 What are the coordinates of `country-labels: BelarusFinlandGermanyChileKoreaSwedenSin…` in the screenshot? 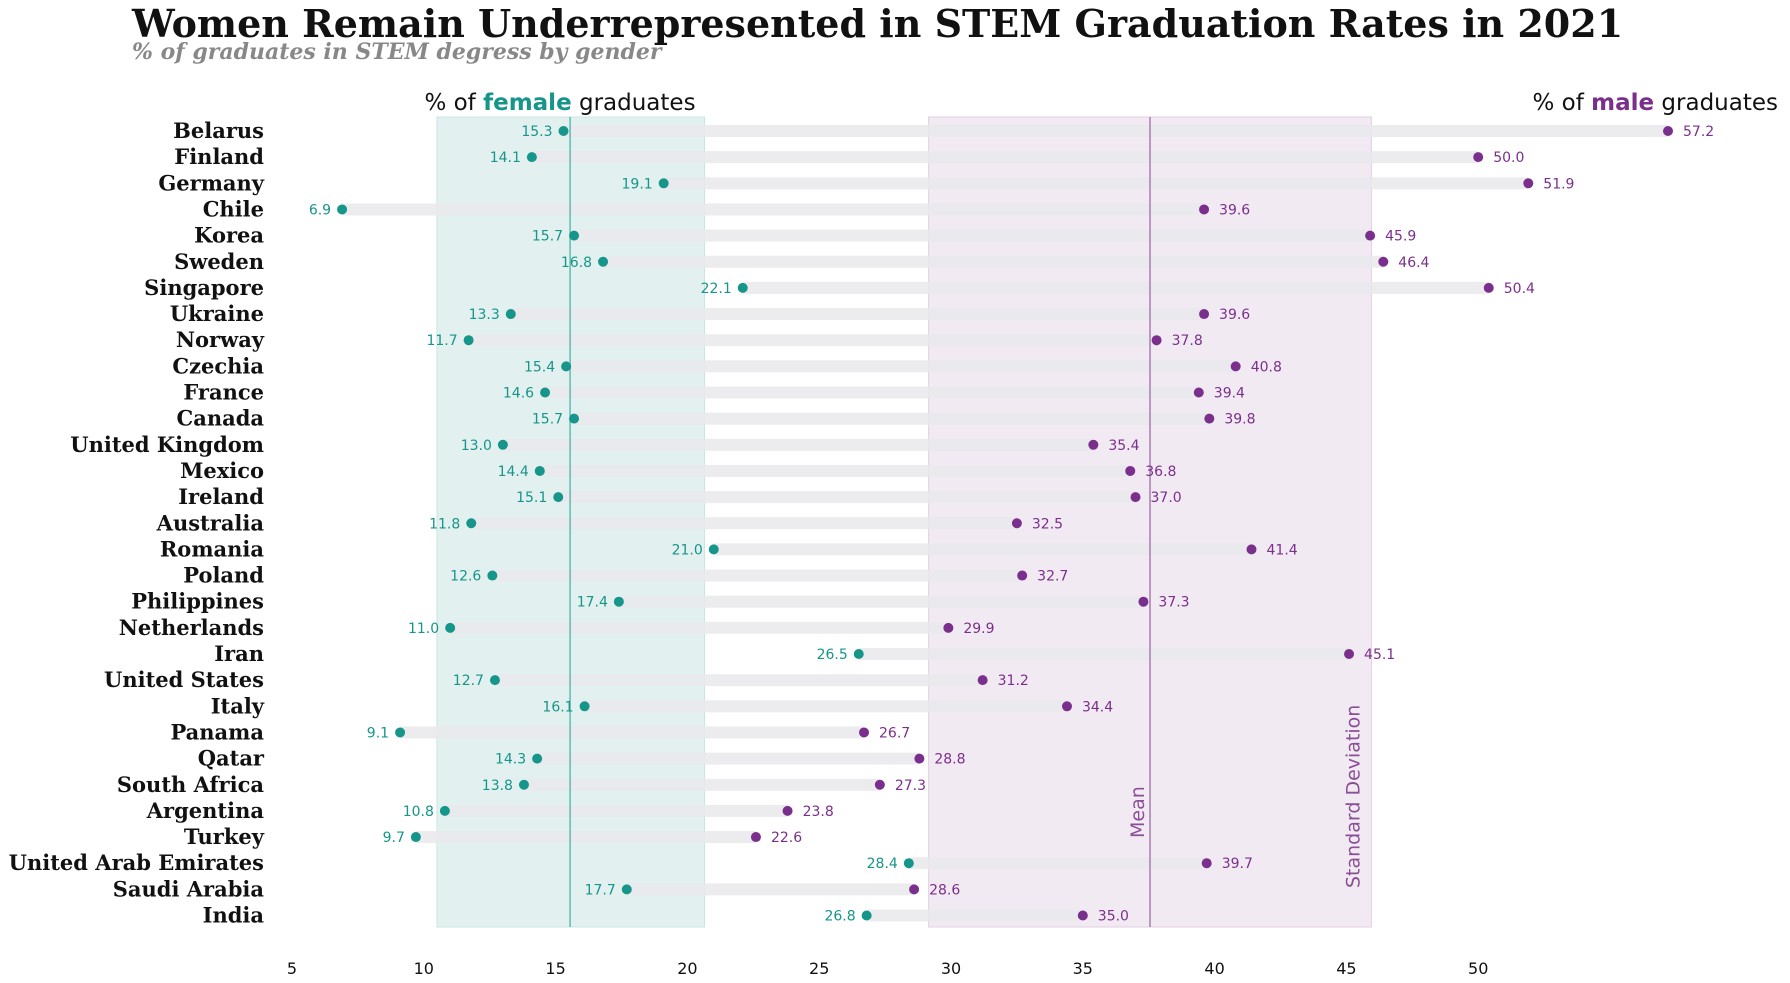 It's located at (137, 523).